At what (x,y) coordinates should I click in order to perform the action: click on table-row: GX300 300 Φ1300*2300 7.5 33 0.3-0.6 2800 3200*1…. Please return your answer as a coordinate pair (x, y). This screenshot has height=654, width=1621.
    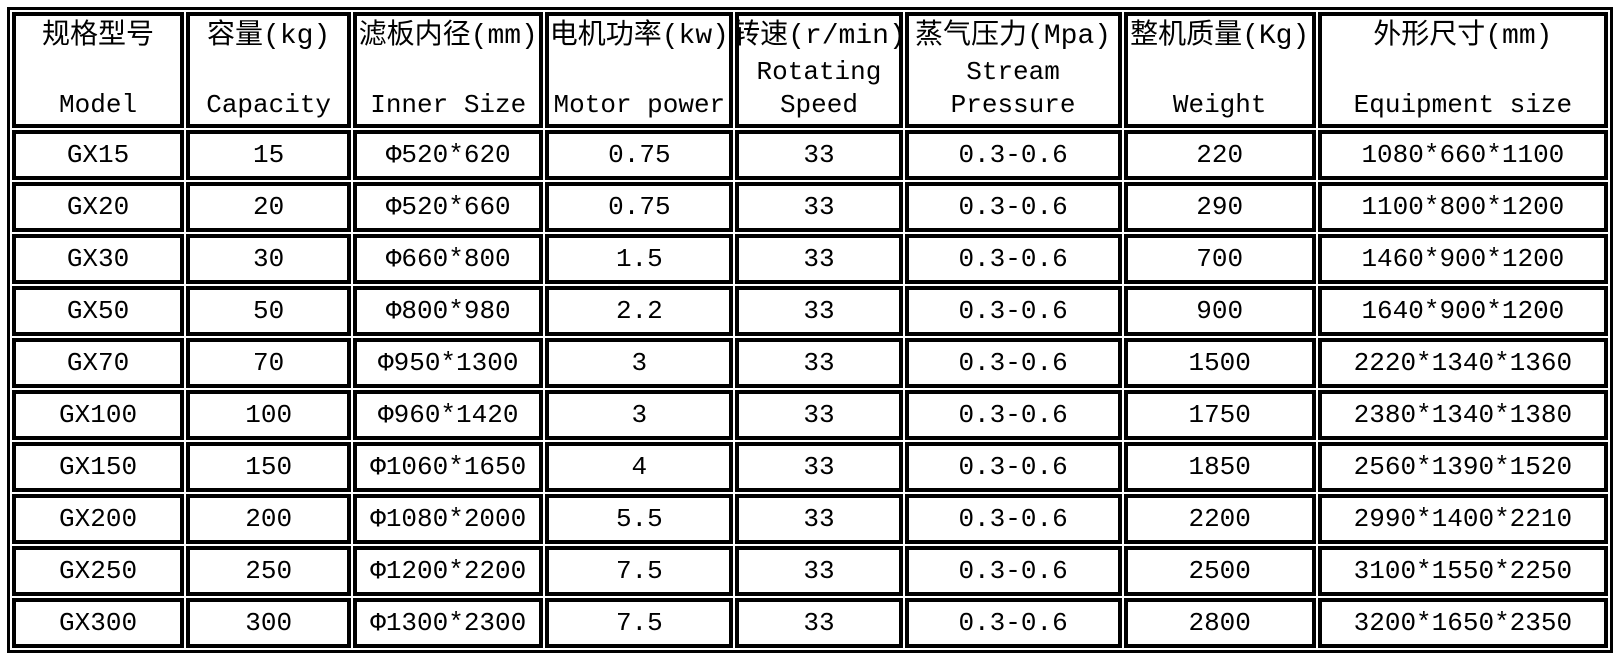
    Looking at the image, I should click on (810, 623).